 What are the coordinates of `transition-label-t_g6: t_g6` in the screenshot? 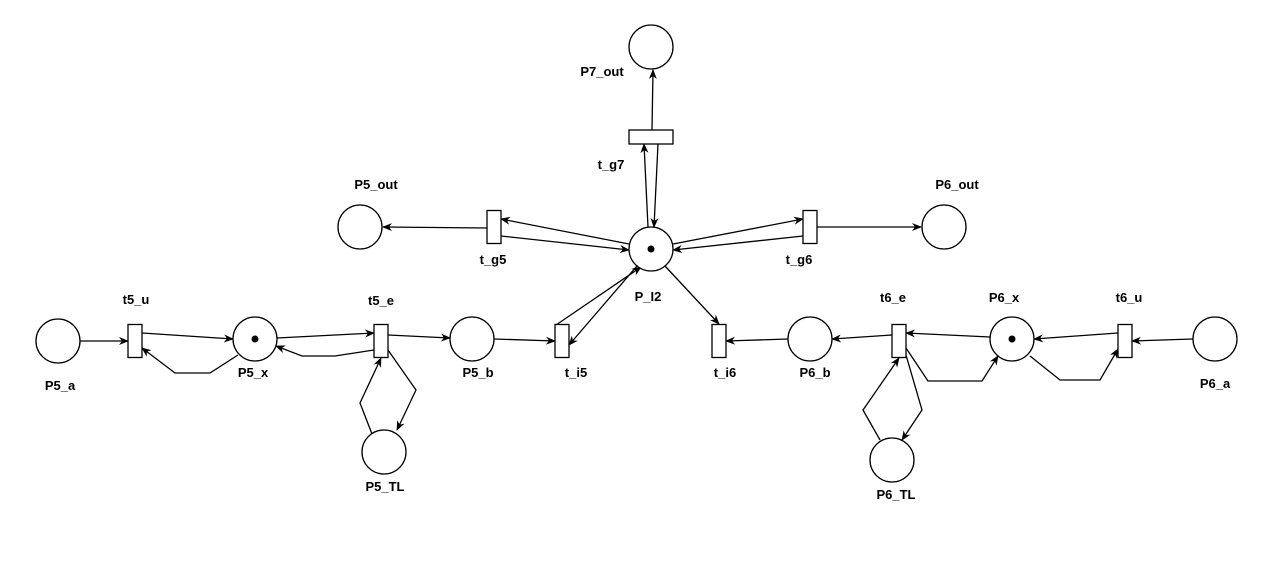 It's located at (799, 259).